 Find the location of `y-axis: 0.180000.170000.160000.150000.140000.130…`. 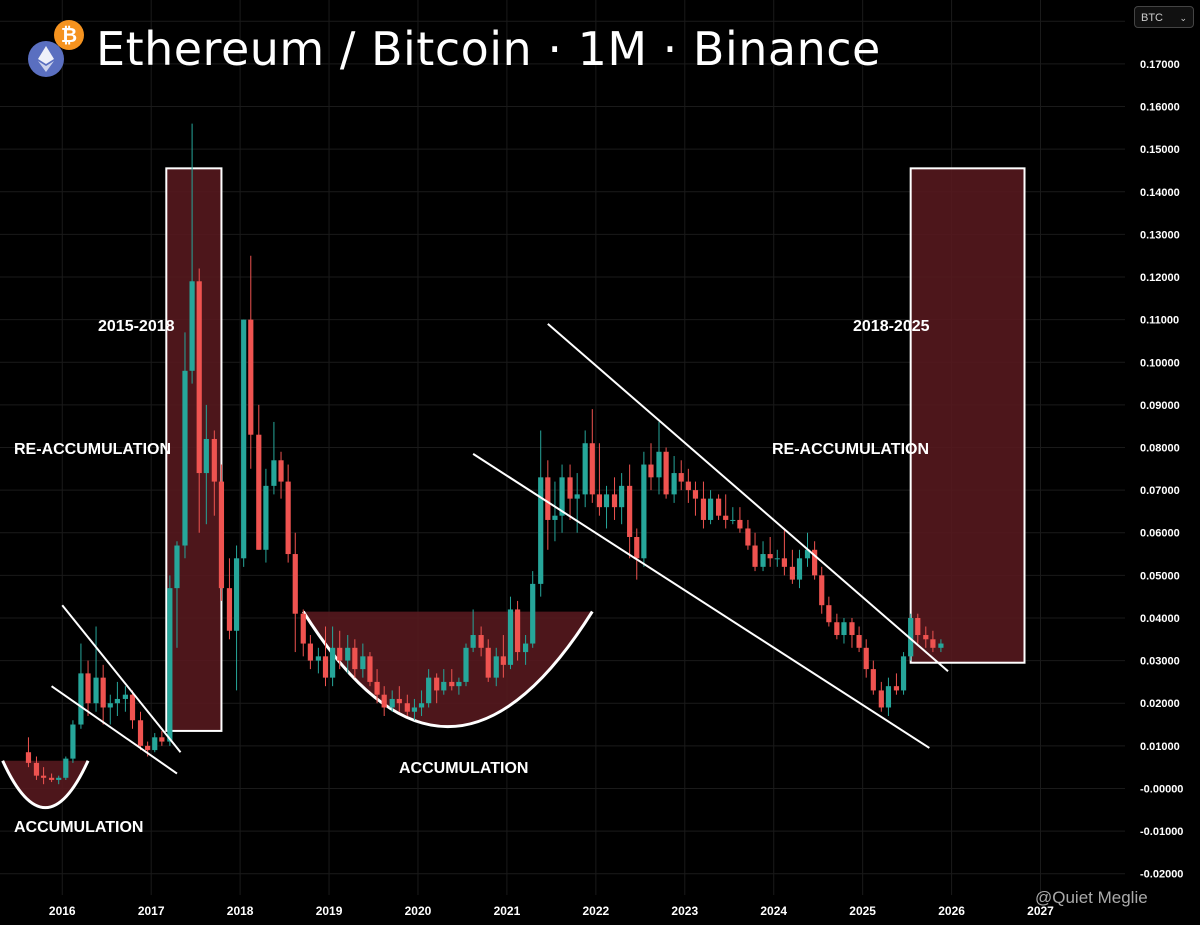

y-axis: 0.180000.170000.160000.150000.140000.130… is located at coordinates (1161, 448).